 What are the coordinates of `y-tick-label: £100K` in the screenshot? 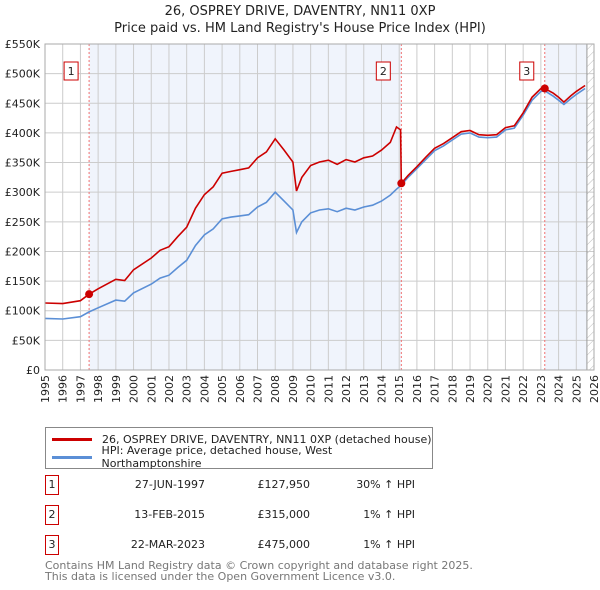 It's located at (23, 311).